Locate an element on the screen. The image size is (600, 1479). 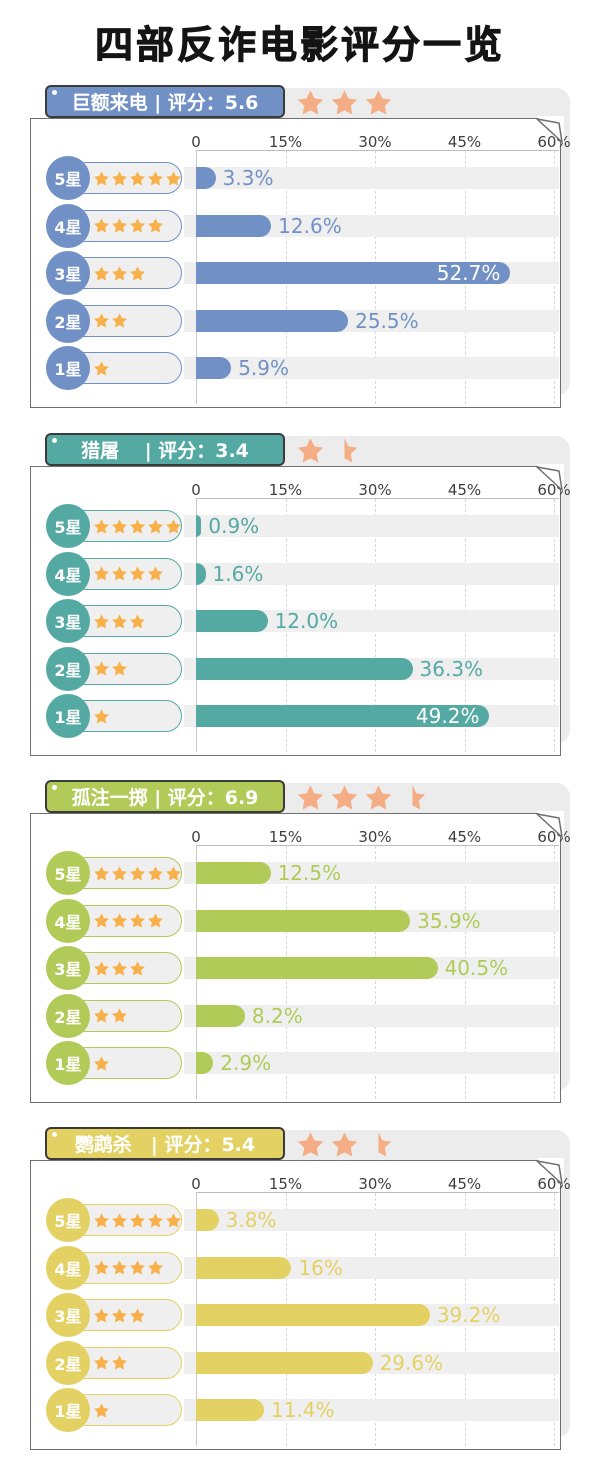
row-label-badge: 2星 is located at coordinates (68, 1015).